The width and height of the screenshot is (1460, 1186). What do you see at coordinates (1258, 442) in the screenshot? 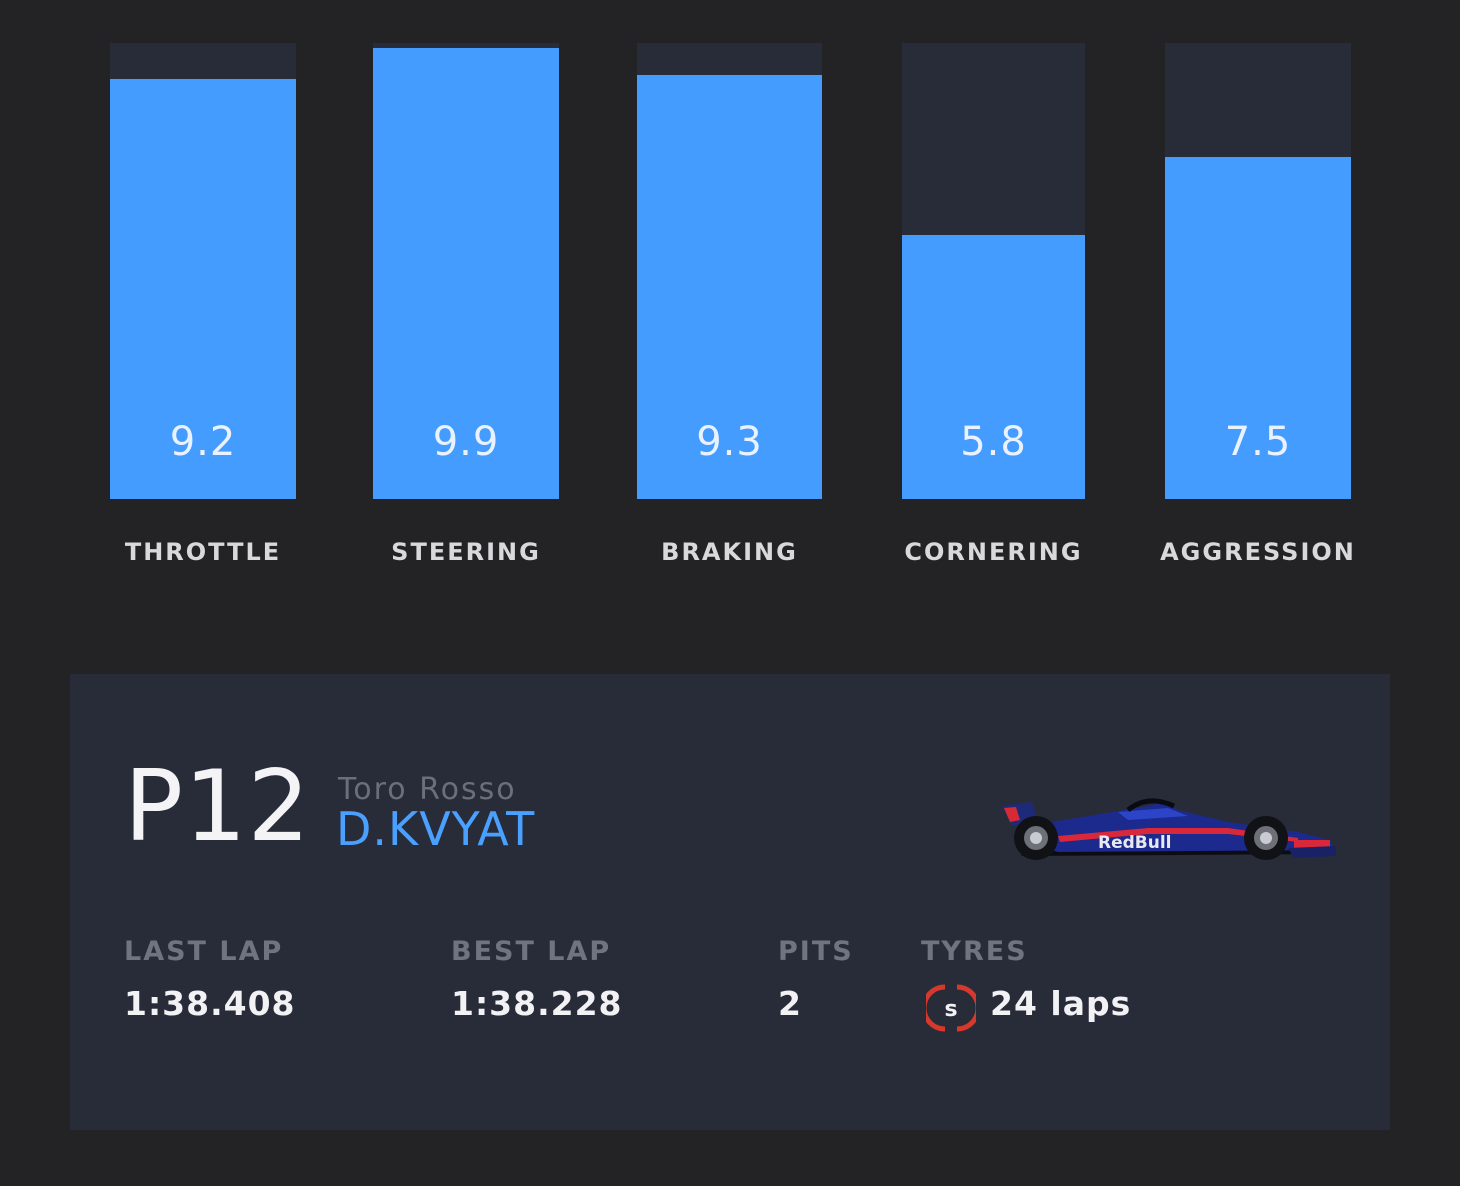
I see `aggression-value: 7.5` at bounding box center [1258, 442].